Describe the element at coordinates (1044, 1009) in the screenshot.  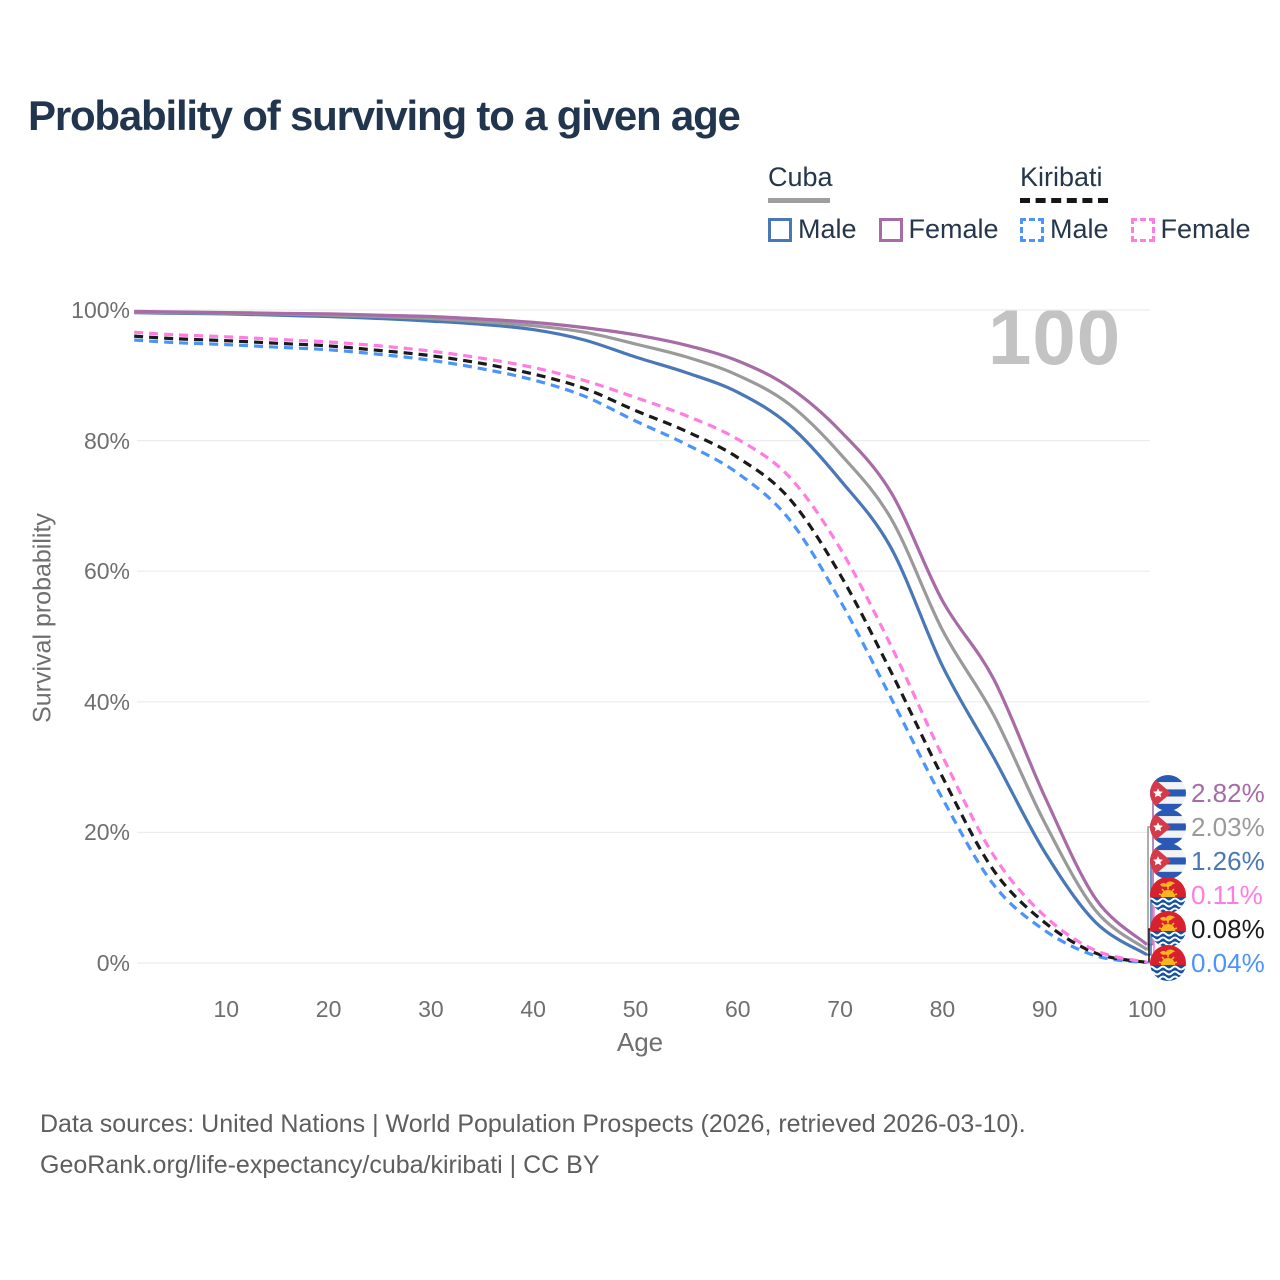
I see `x-tick-label: 90` at that location.